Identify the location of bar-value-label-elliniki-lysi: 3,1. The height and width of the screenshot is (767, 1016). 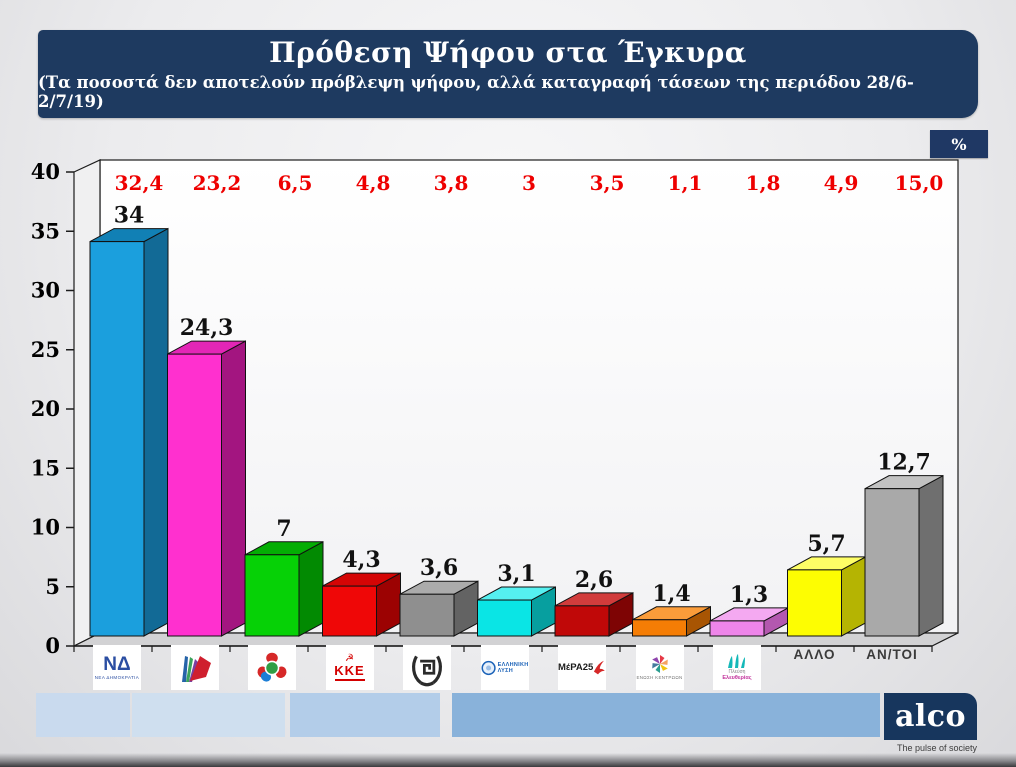
(516, 574).